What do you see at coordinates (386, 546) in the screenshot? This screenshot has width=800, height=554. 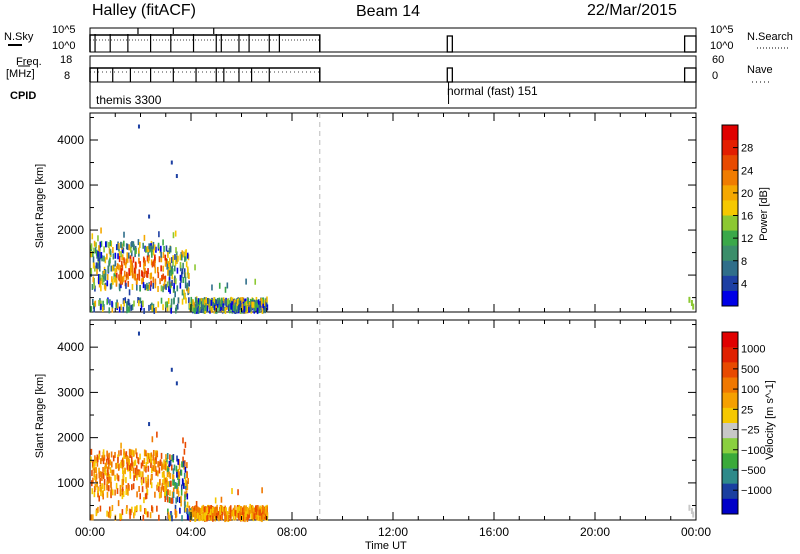 I see `x-axis-label: Time UT` at bounding box center [386, 546].